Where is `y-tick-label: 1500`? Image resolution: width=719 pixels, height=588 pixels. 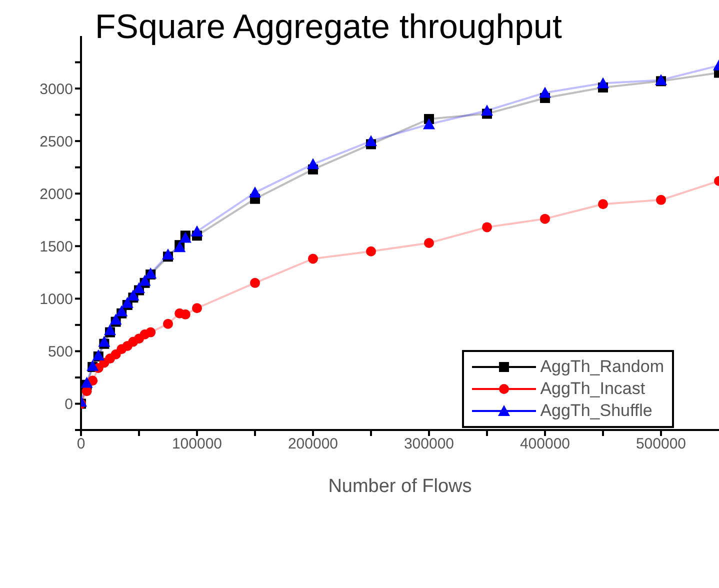 y-tick-label: 1500 is located at coordinates (56, 247).